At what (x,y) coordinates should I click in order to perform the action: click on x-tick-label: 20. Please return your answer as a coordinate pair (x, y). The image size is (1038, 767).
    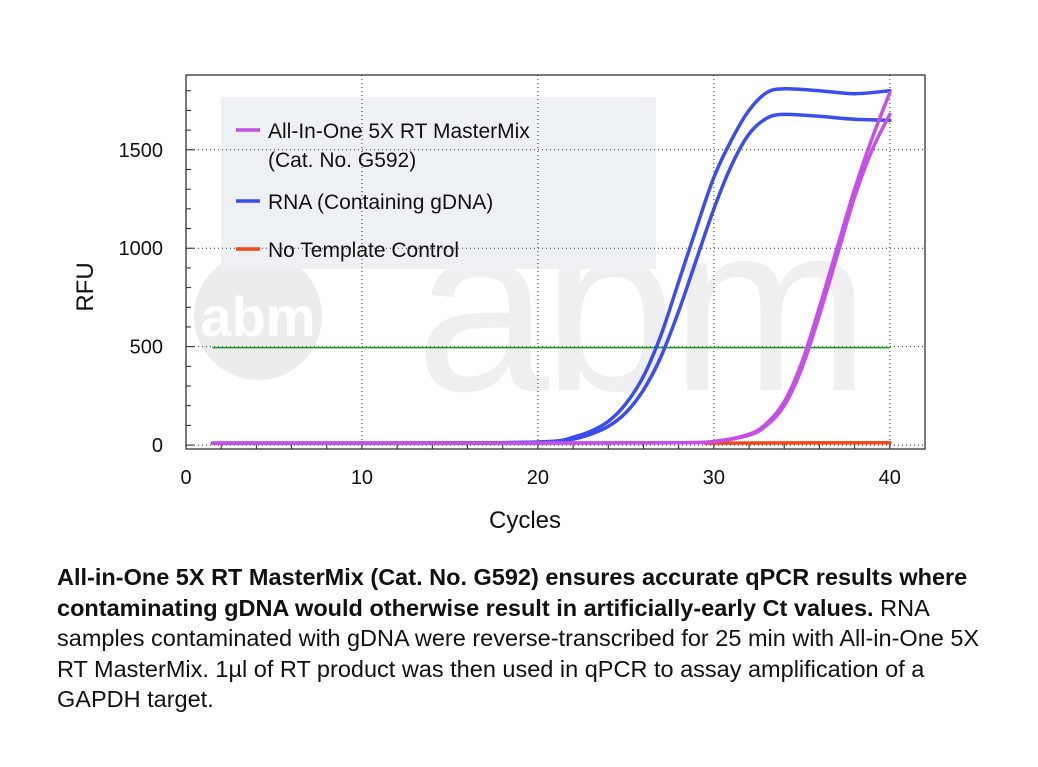
    Looking at the image, I should click on (538, 478).